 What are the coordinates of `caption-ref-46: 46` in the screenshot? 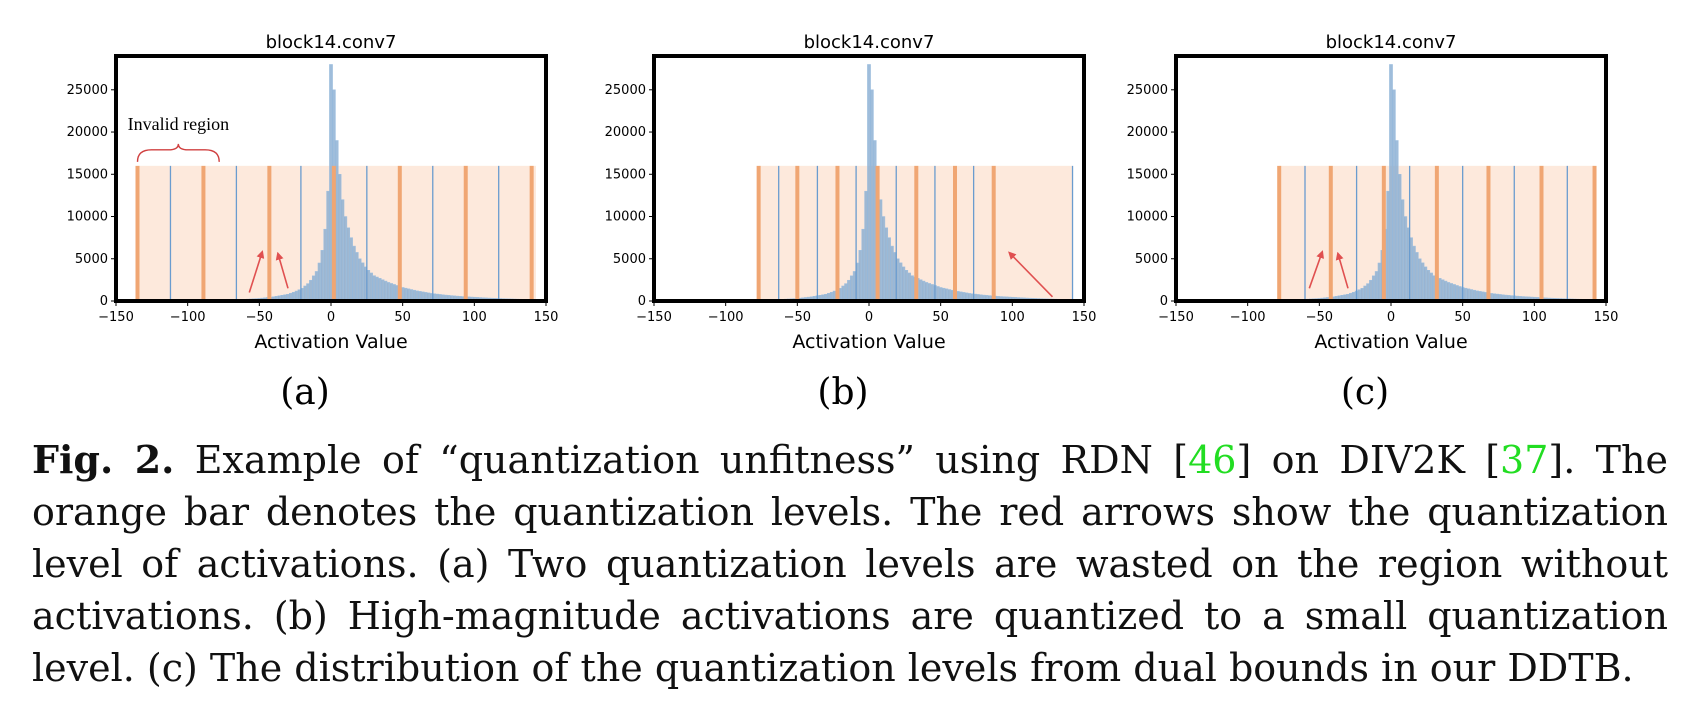 It's located at (1212, 460).